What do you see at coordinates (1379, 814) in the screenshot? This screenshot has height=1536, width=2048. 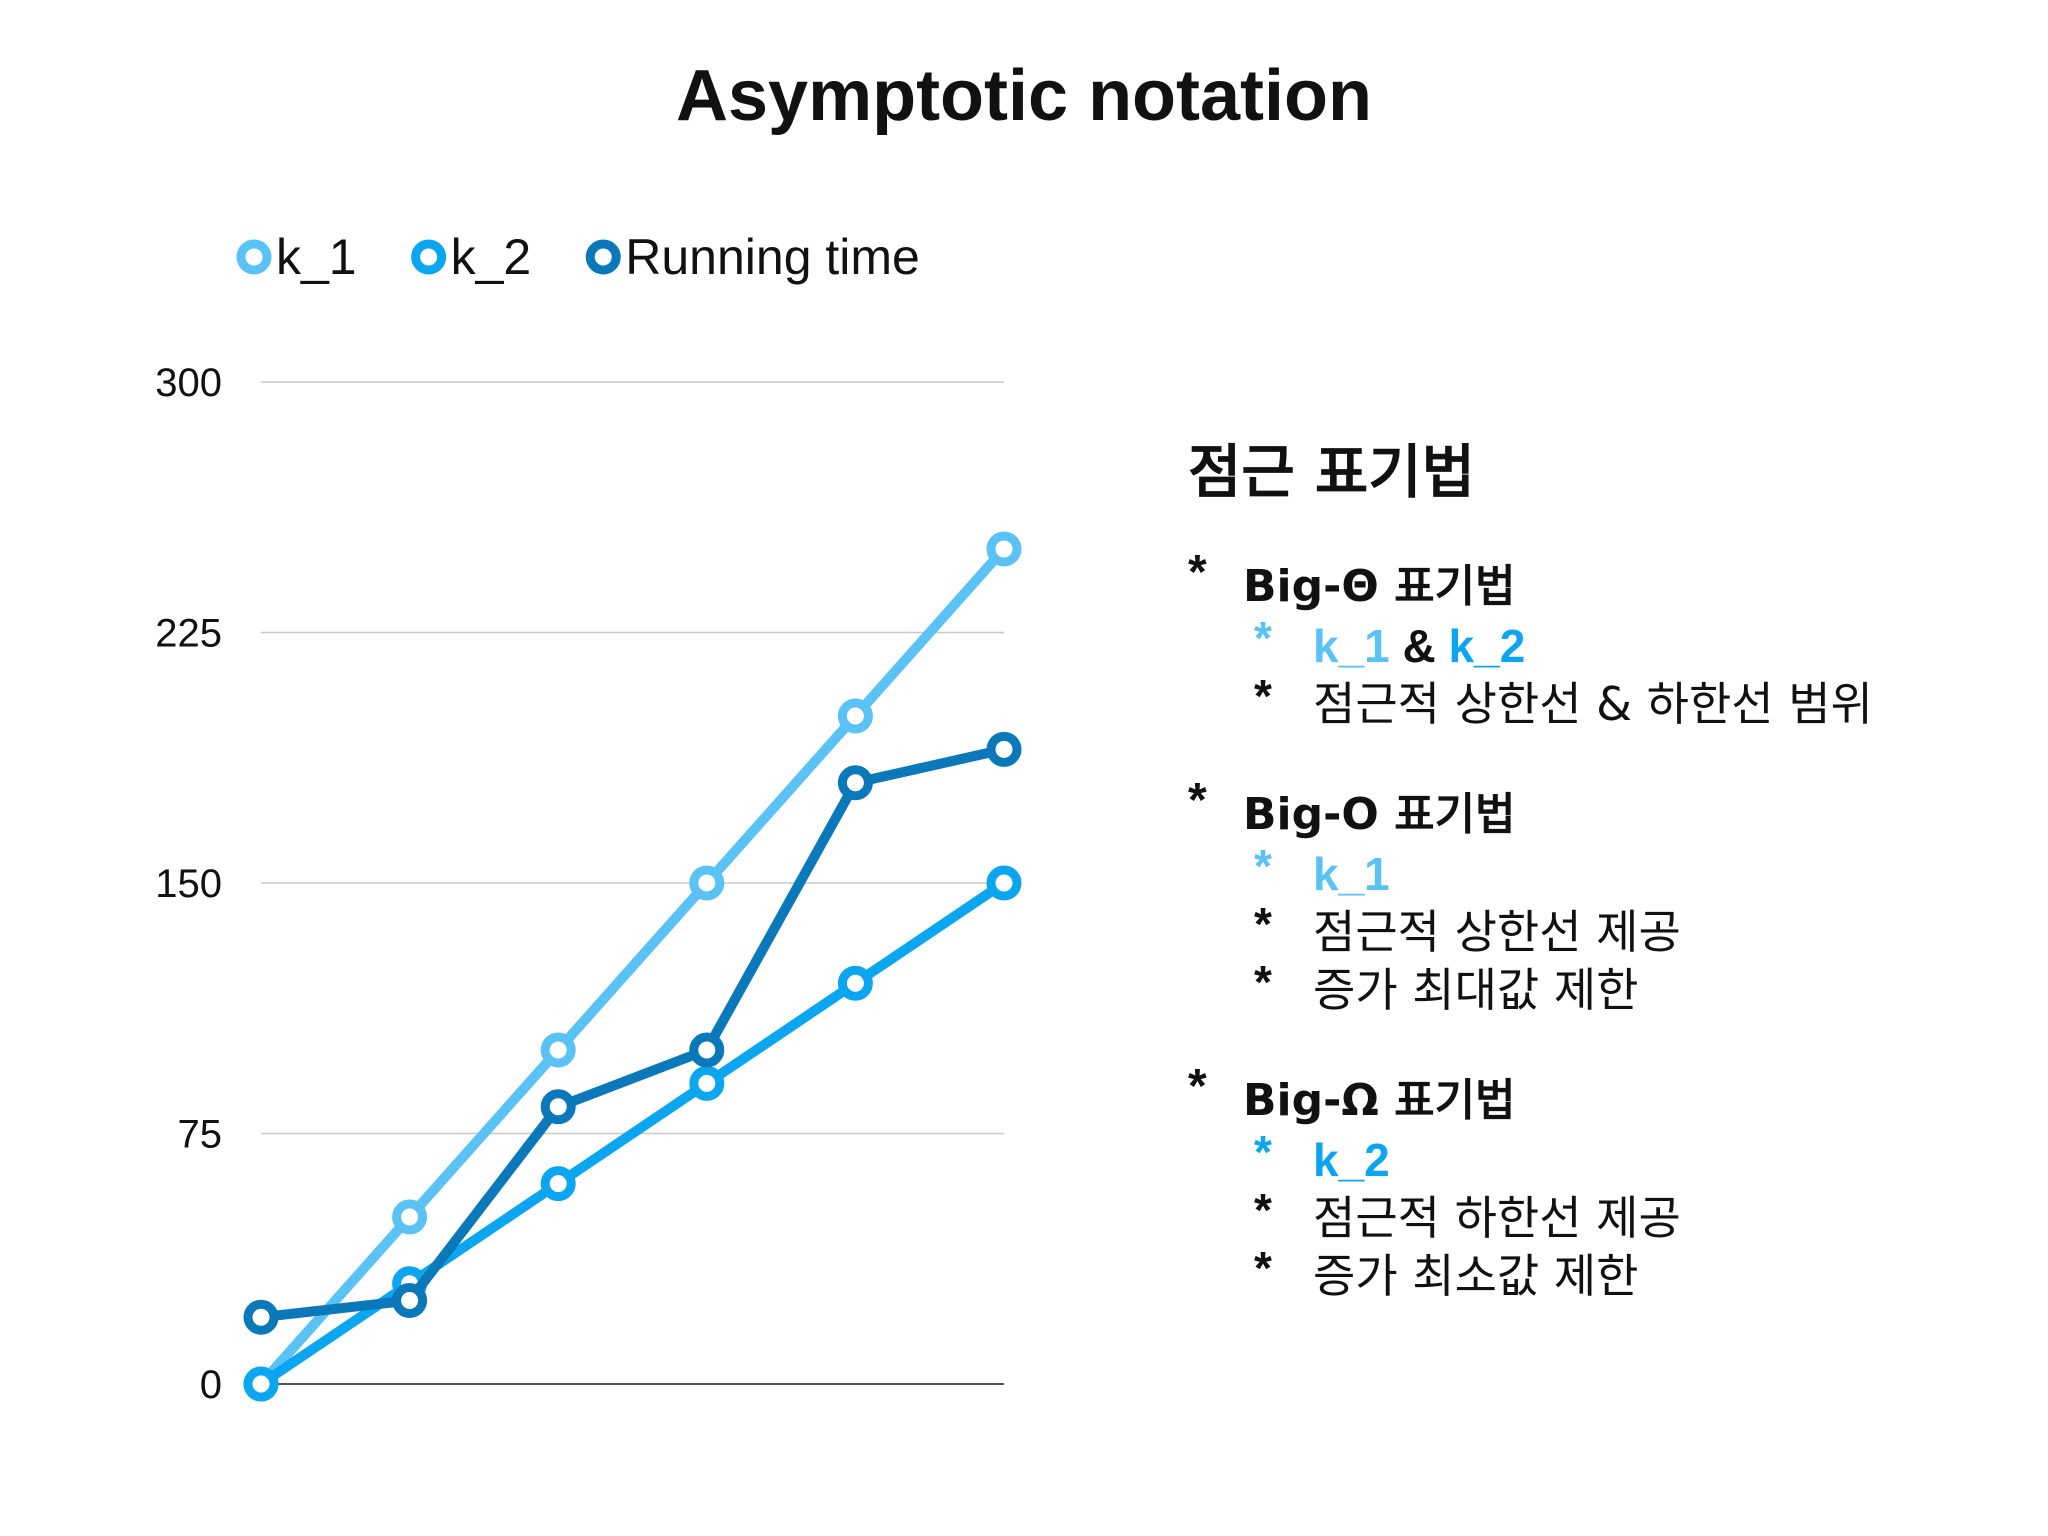 I see `section-title: Big-O 표기법` at bounding box center [1379, 814].